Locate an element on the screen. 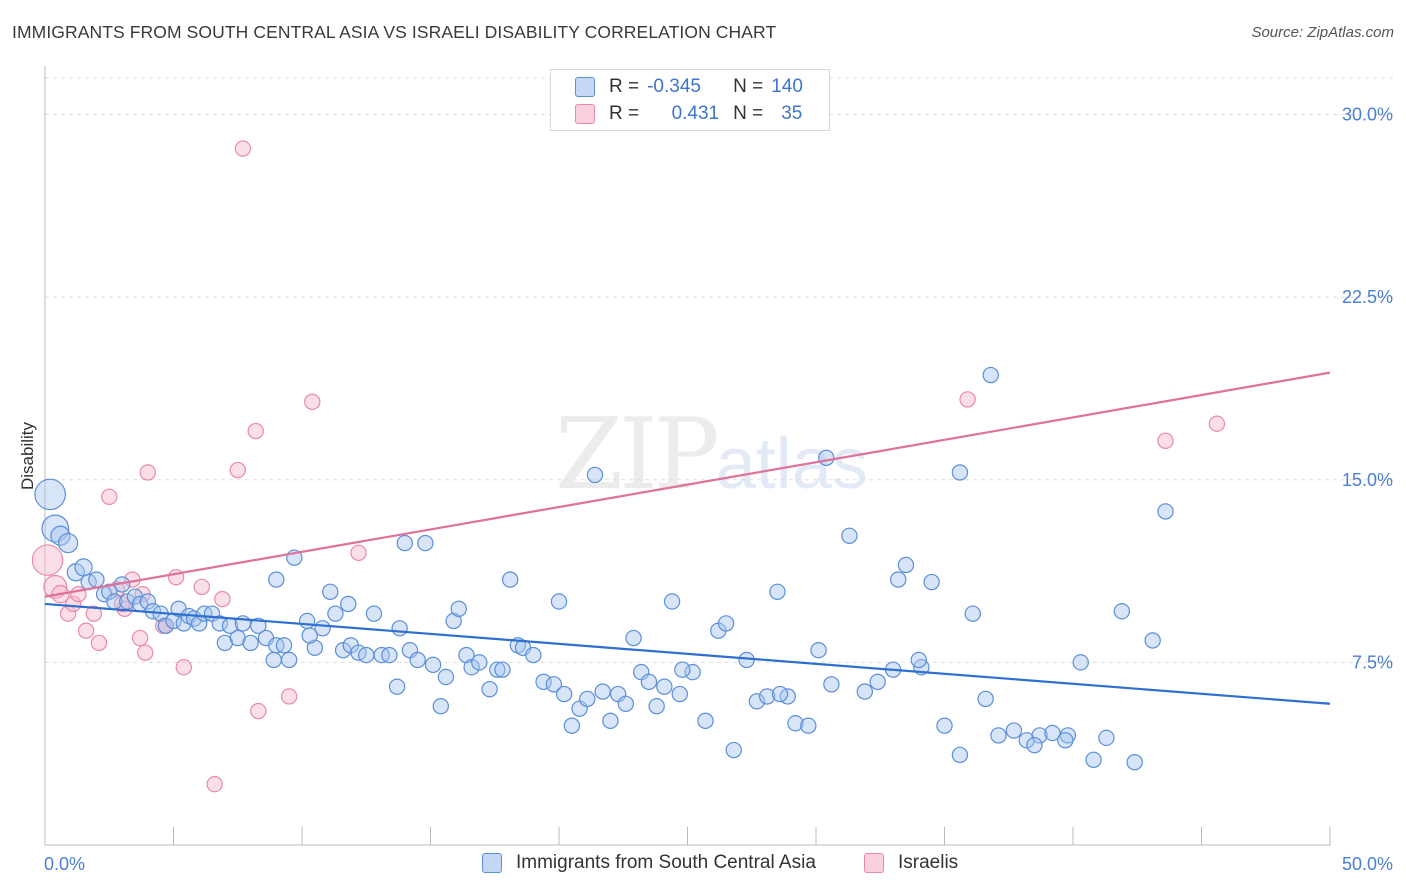 This screenshot has width=1406, height=892. series-legend-item-1: Immigrants from South Central Asia is located at coordinates (649, 863).